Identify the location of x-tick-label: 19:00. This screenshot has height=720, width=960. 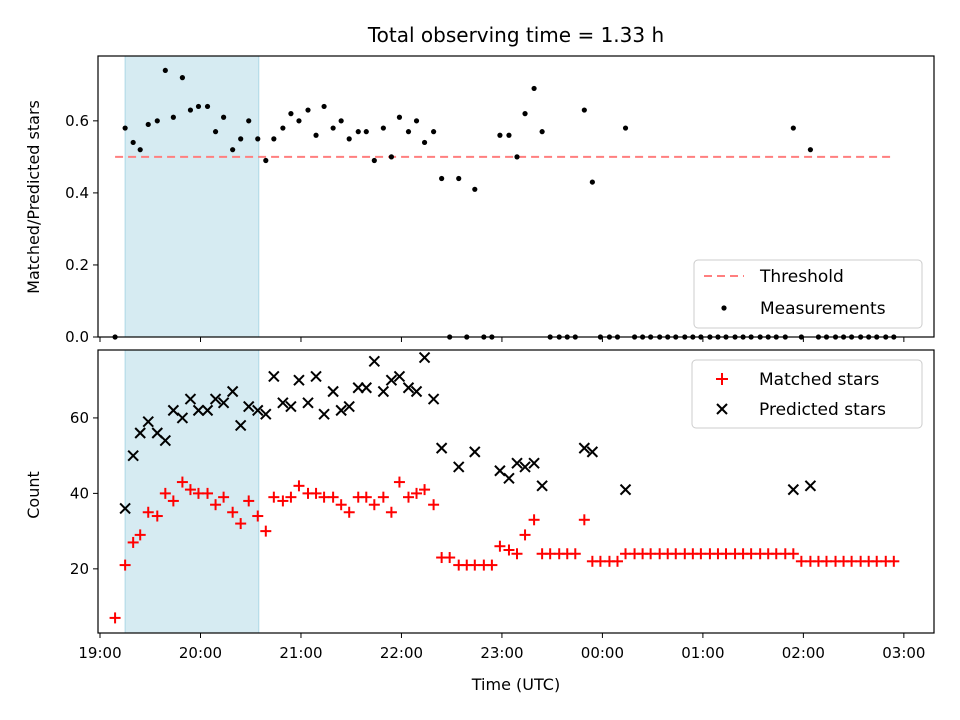
(99, 653).